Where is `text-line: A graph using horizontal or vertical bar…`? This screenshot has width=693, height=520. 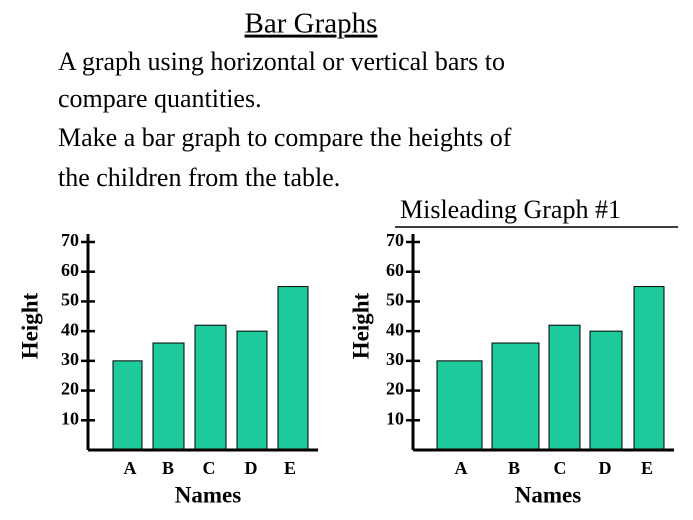 text-line: A graph using horizontal or vertical bar… is located at coordinates (281, 61).